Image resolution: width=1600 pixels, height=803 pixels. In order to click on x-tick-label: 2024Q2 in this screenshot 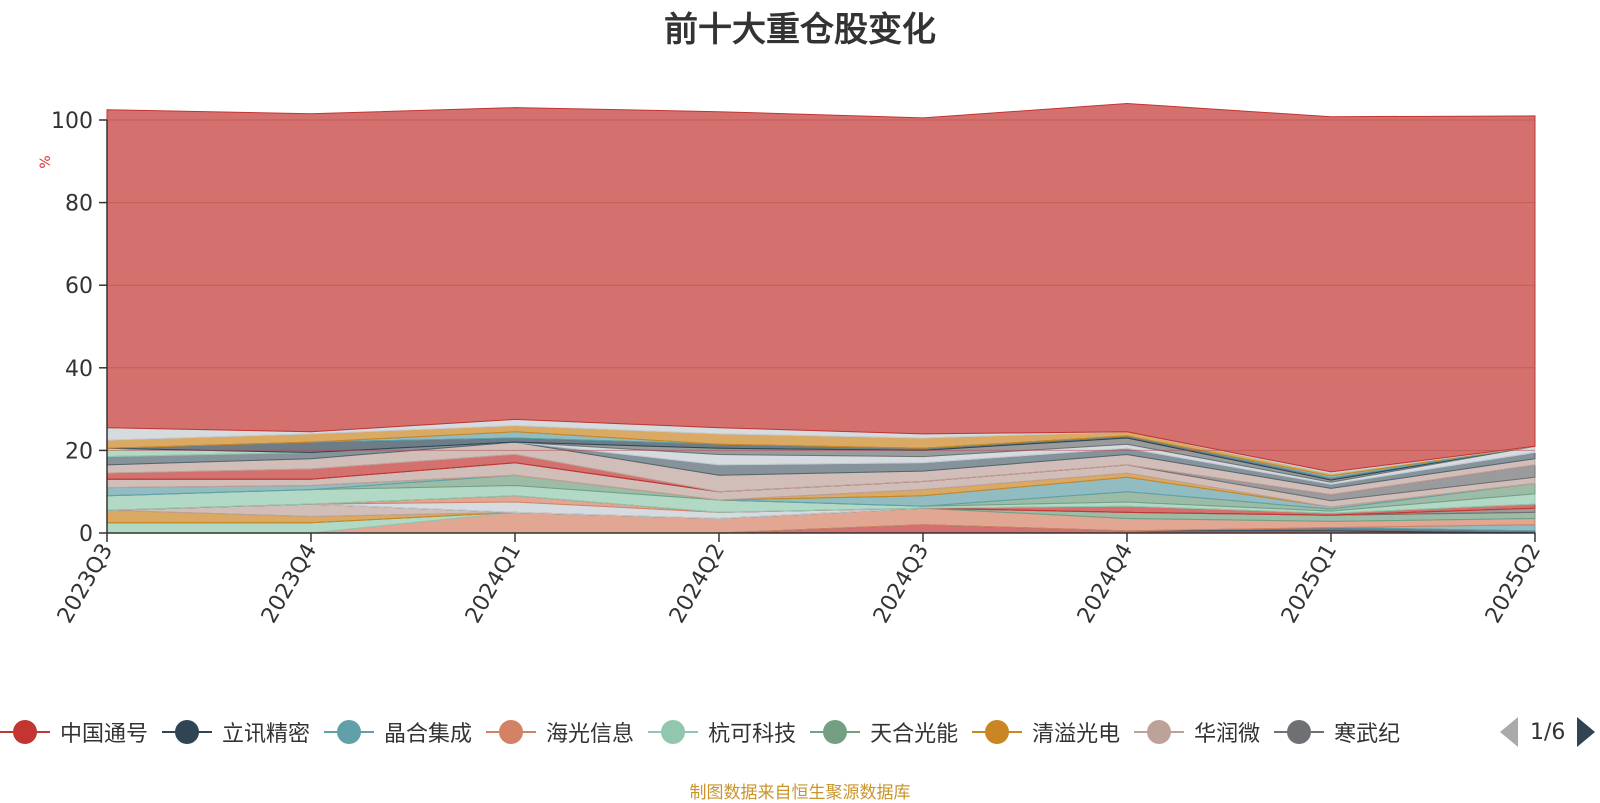, I will do `click(697, 584)`.